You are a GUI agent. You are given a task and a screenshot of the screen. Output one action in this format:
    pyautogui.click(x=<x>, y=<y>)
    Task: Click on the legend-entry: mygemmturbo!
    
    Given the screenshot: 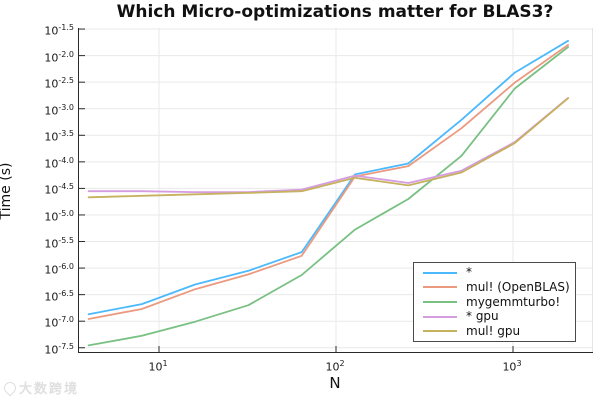 What is the action you would take?
    pyautogui.click(x=494, y=302)
    